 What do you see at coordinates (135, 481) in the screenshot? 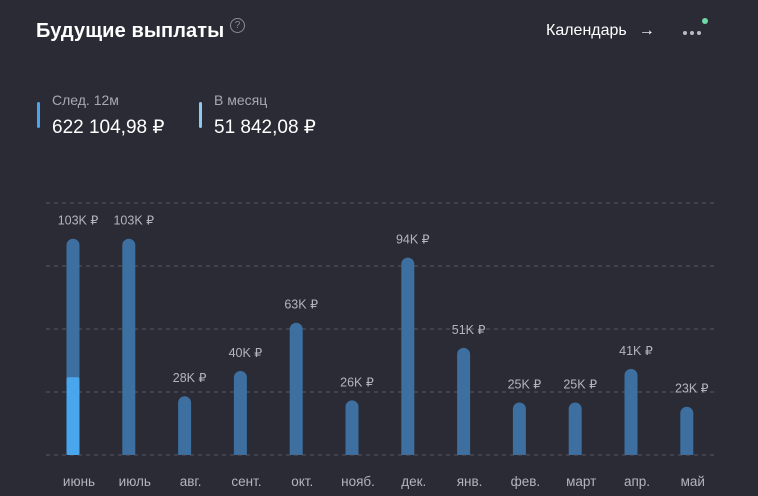
I see `chart-x-tick-label: июль` at bounding box center [135, 481].